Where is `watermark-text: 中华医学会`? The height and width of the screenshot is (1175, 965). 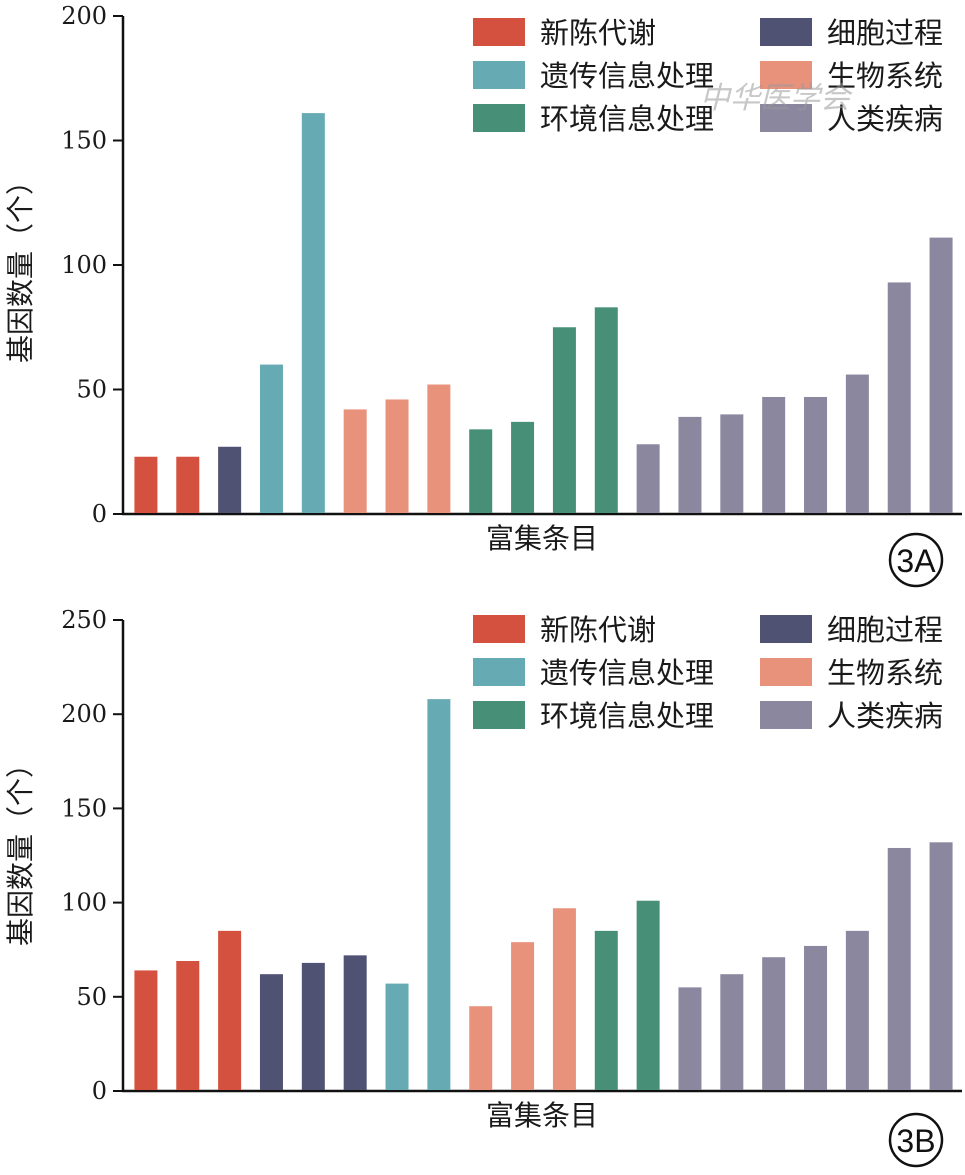
watermark-text: 中华医学会 is located at coordinates (776, 98).